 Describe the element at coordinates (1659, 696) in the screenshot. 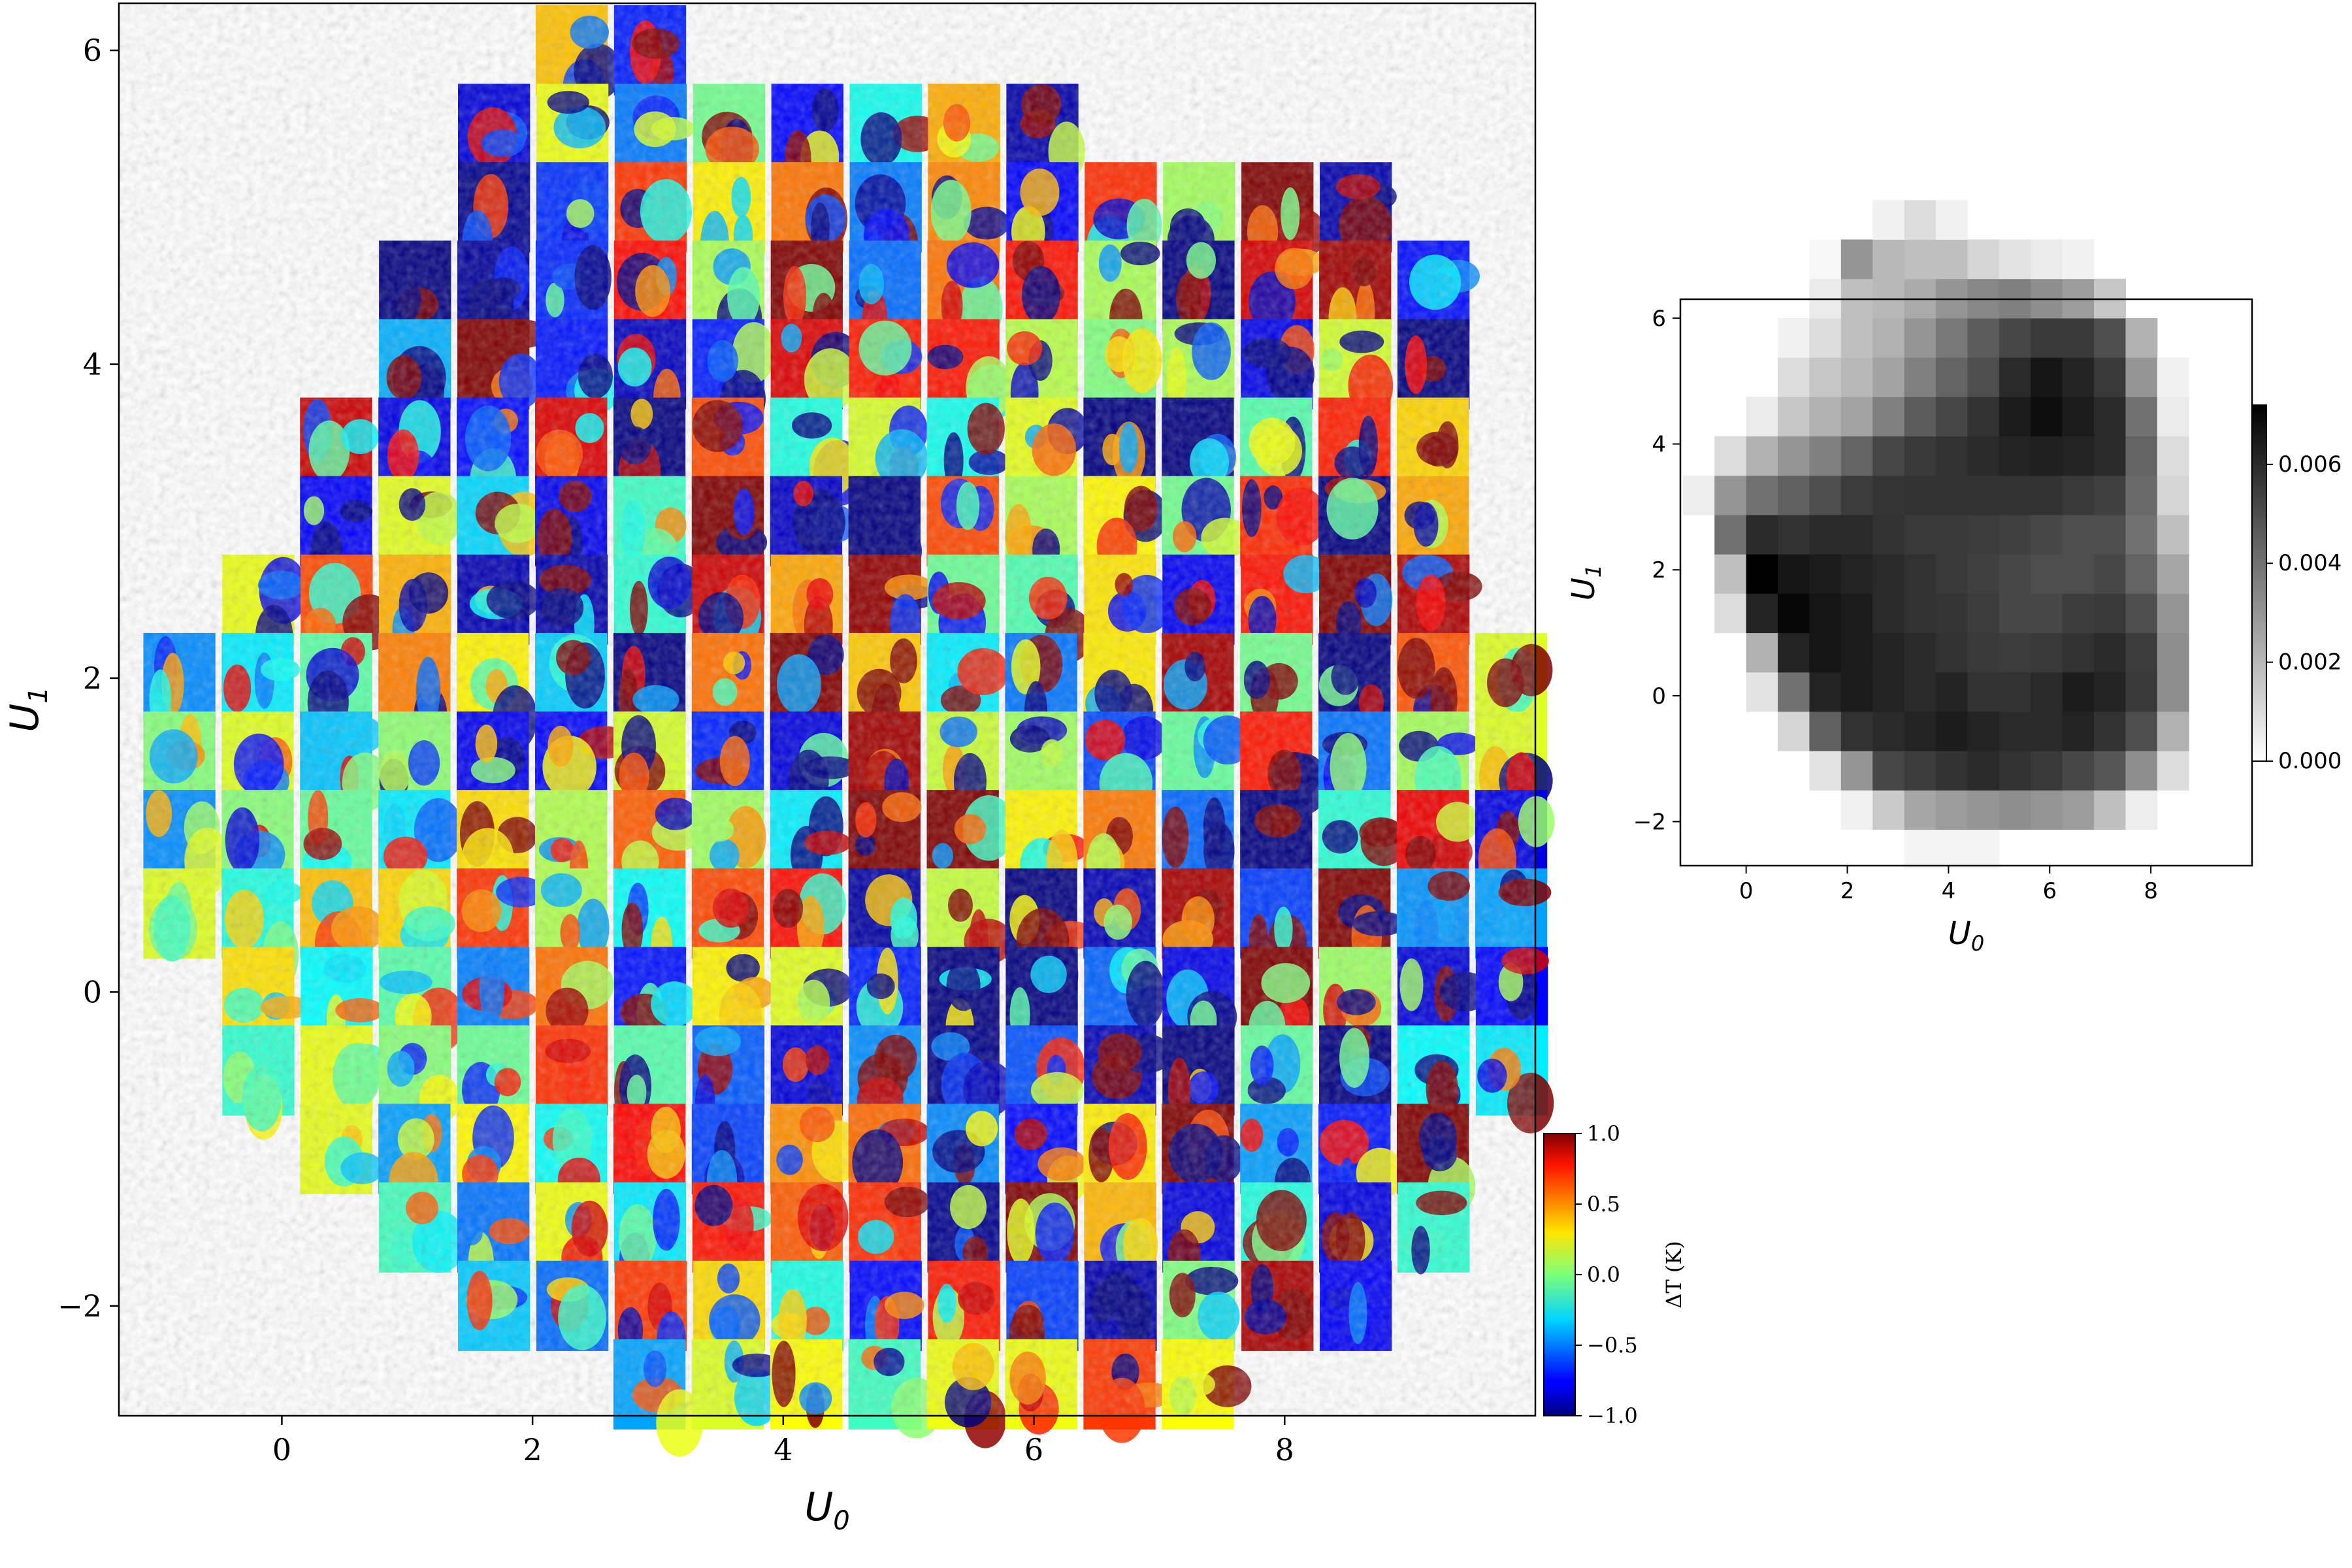

I see `inset-y-tick-label: 0` at that location.